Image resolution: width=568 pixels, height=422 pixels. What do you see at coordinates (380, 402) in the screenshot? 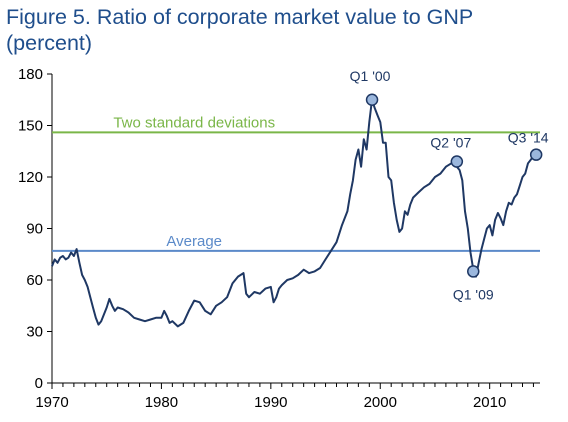
I see `x-tick-label: 2000` at bounding box center [380, 402].